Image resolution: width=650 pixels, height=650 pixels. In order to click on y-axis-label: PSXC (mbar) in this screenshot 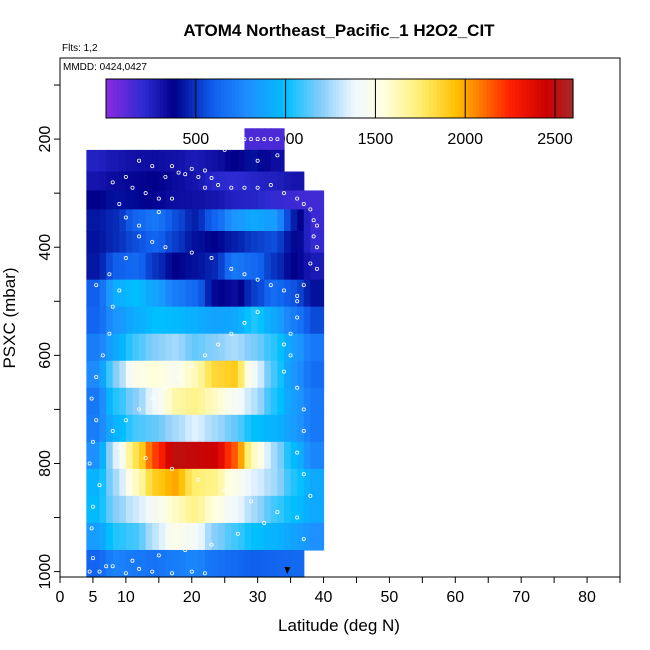, I will do `click(9, 317)`.